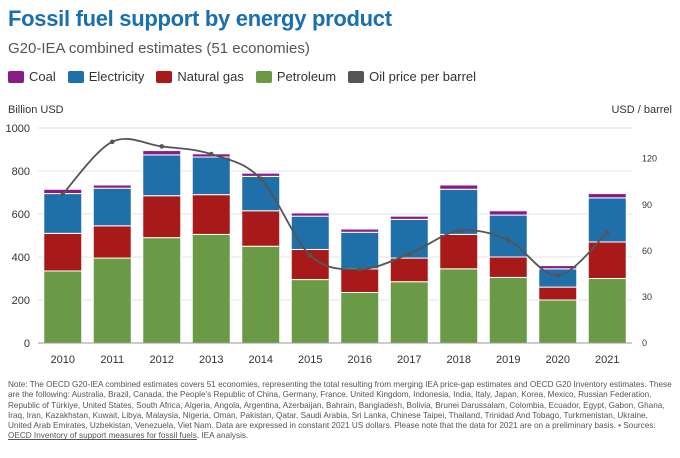 Image resolution: width=680 pixels, height=458 pixels. I want to click on x-tick-label: 2016, so click(360, 360).